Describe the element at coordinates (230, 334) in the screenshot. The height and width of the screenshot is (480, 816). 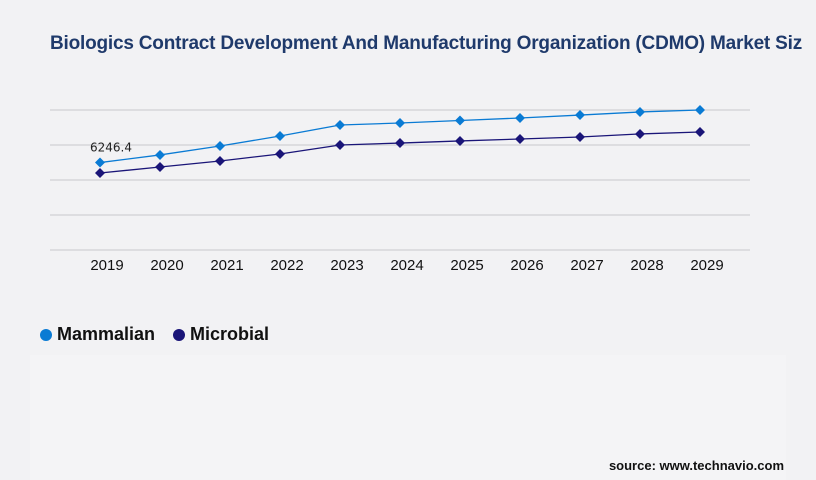
I see `legend-label: Microbial` at that location.